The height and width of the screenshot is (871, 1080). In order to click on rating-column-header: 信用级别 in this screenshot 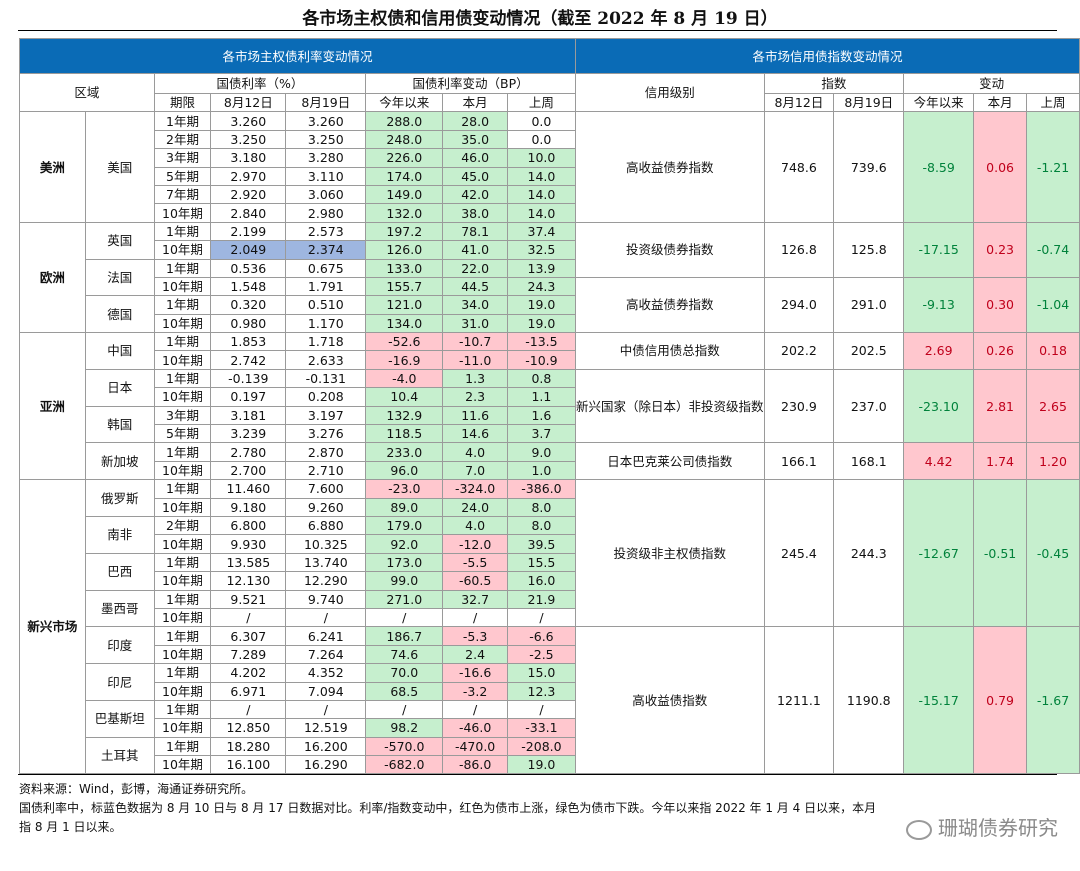, I will do `click(669, 92)`.